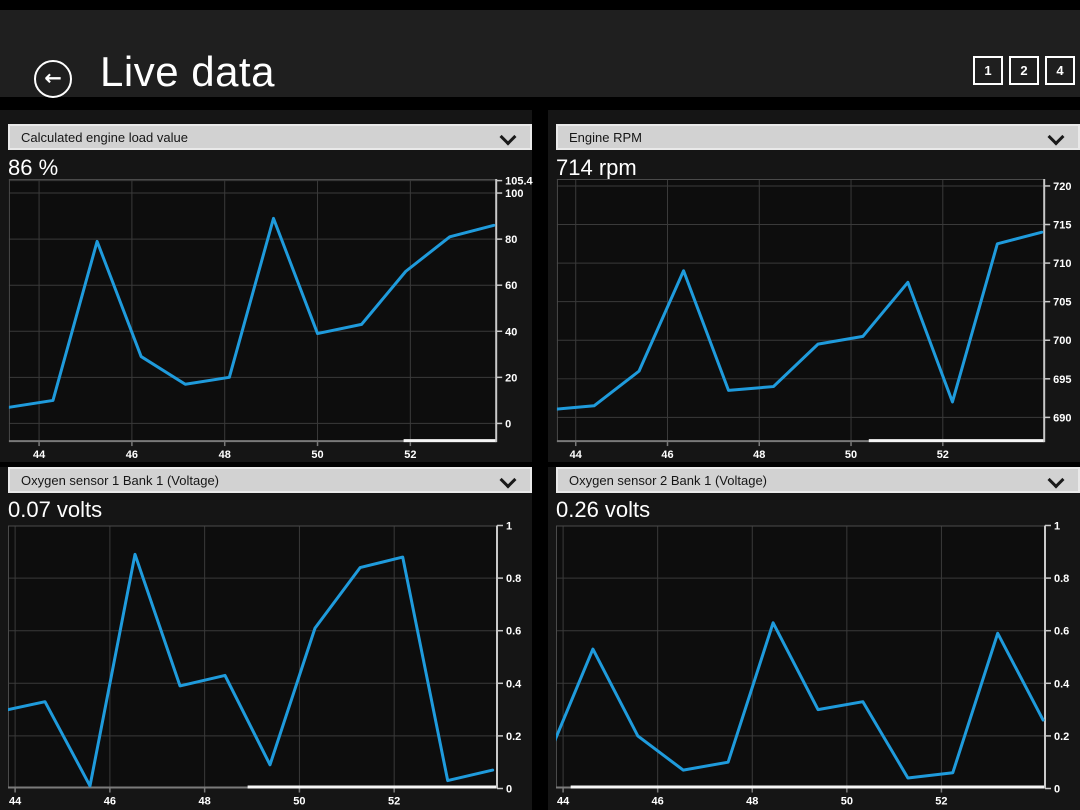  What do you see at coordinates (818, 480) in the screenshot?
I see `parameter-dropdown: Oxygen sensor 2 Bank 1 (Voltage)` at bounding box center [818, 480].